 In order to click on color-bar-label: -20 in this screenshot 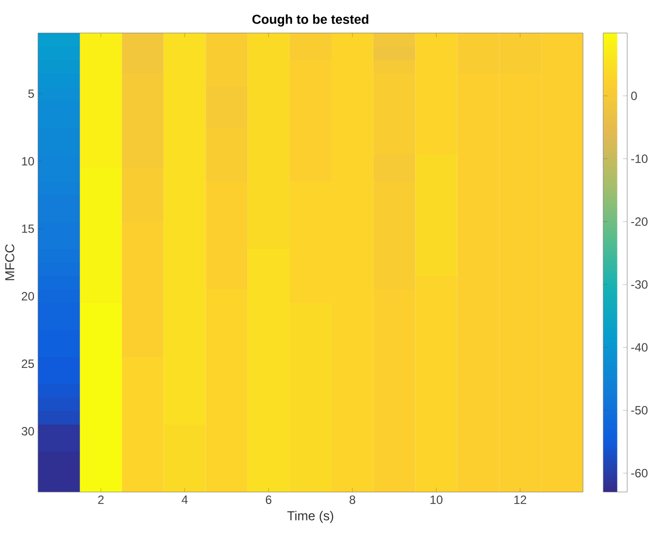, I will do `click(639, 221)`.